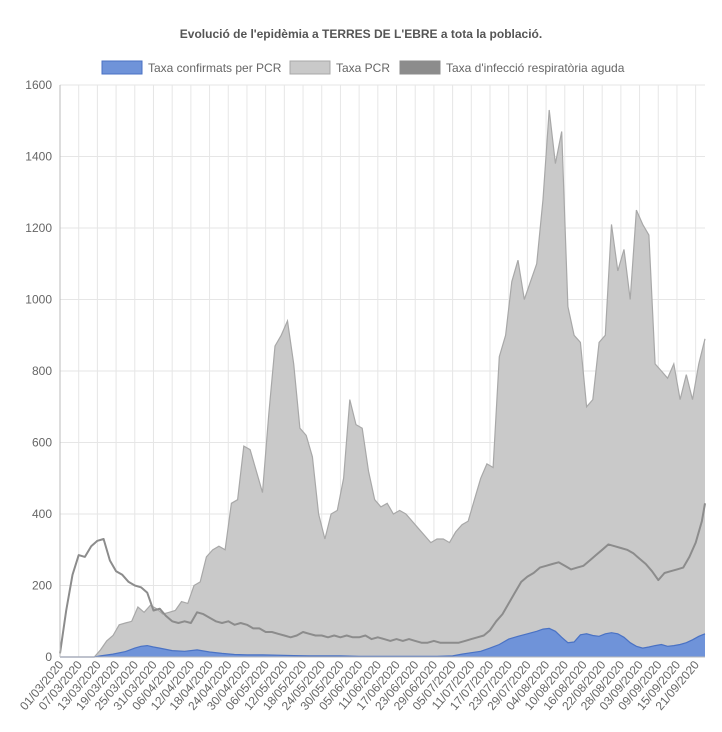 The image size is (722, 732). Describe the element at coordinates (42, 371) in the screenshot. I see `y-tick-label: 800` at that location.